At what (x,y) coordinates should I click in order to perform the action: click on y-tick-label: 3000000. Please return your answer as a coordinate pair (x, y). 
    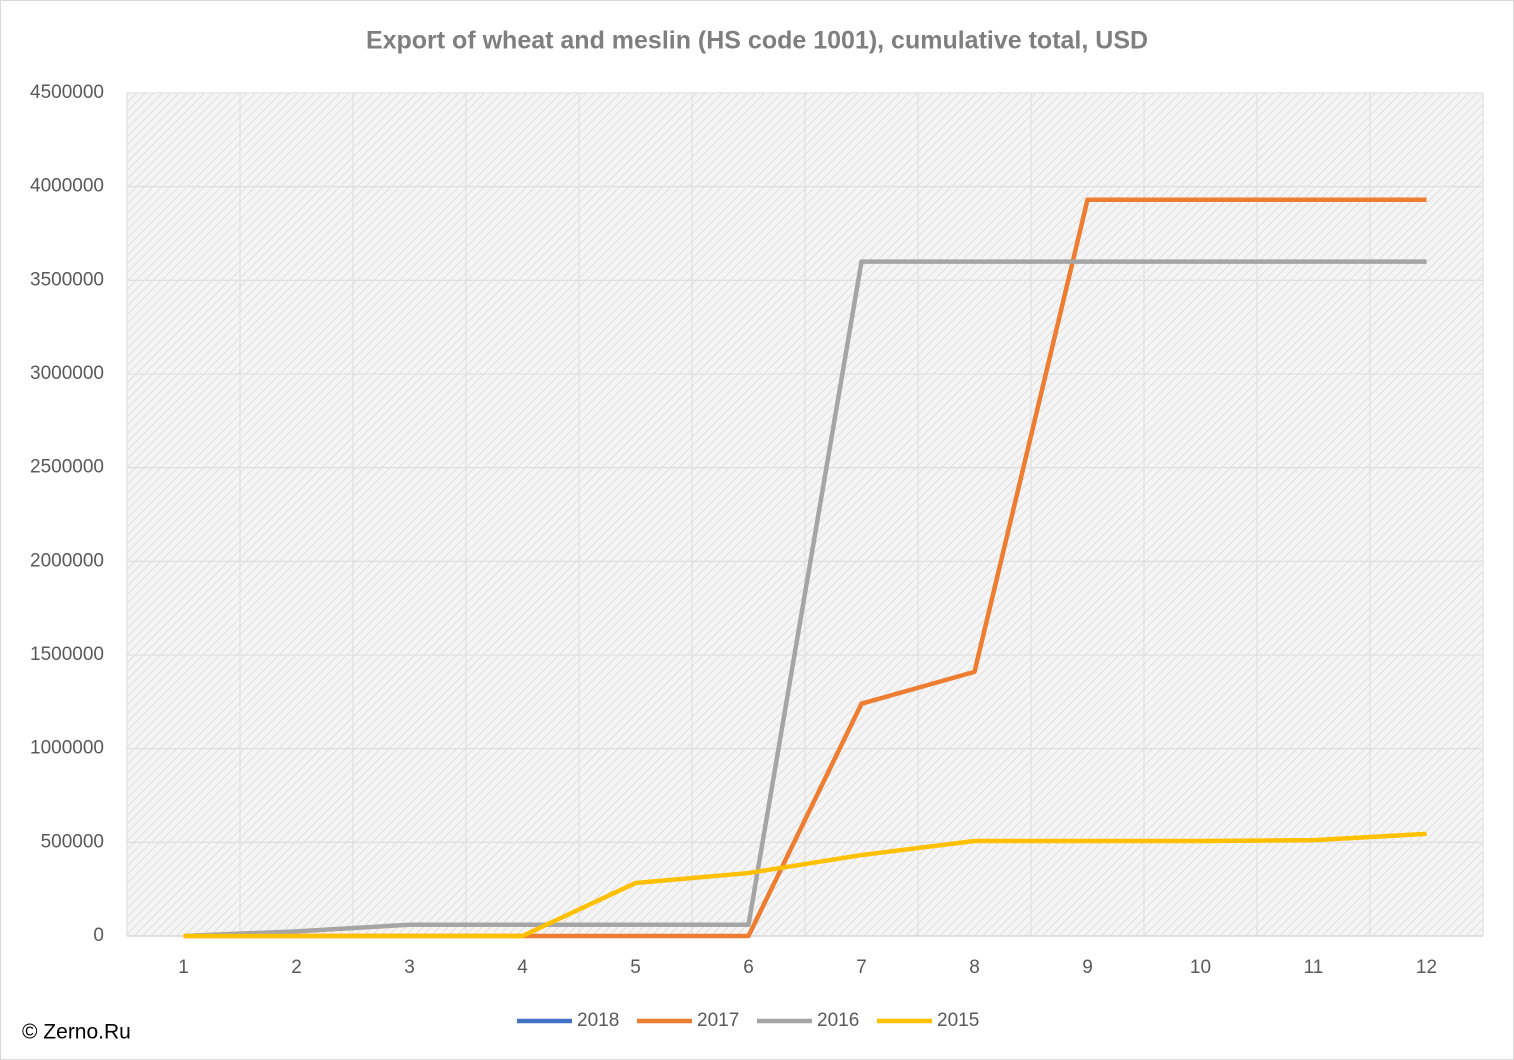
    Looking at the image, I should click on (67, 373).